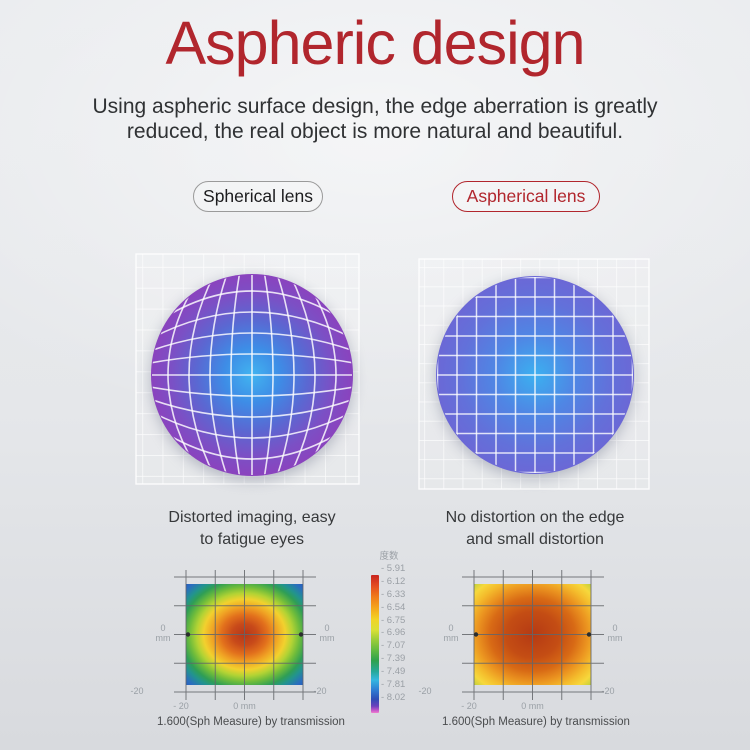 The width and height of the screenshot is (750, 750). I want to click on legend-tick: - 6.96, so click(393, 633).